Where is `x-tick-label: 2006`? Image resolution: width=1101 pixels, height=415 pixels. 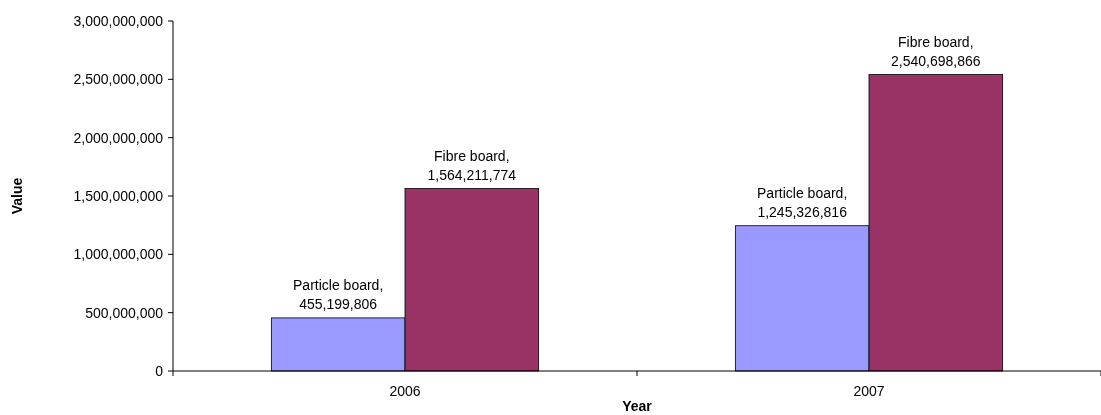
x-tick-label: 2006 is located at coordinates (405, 391).